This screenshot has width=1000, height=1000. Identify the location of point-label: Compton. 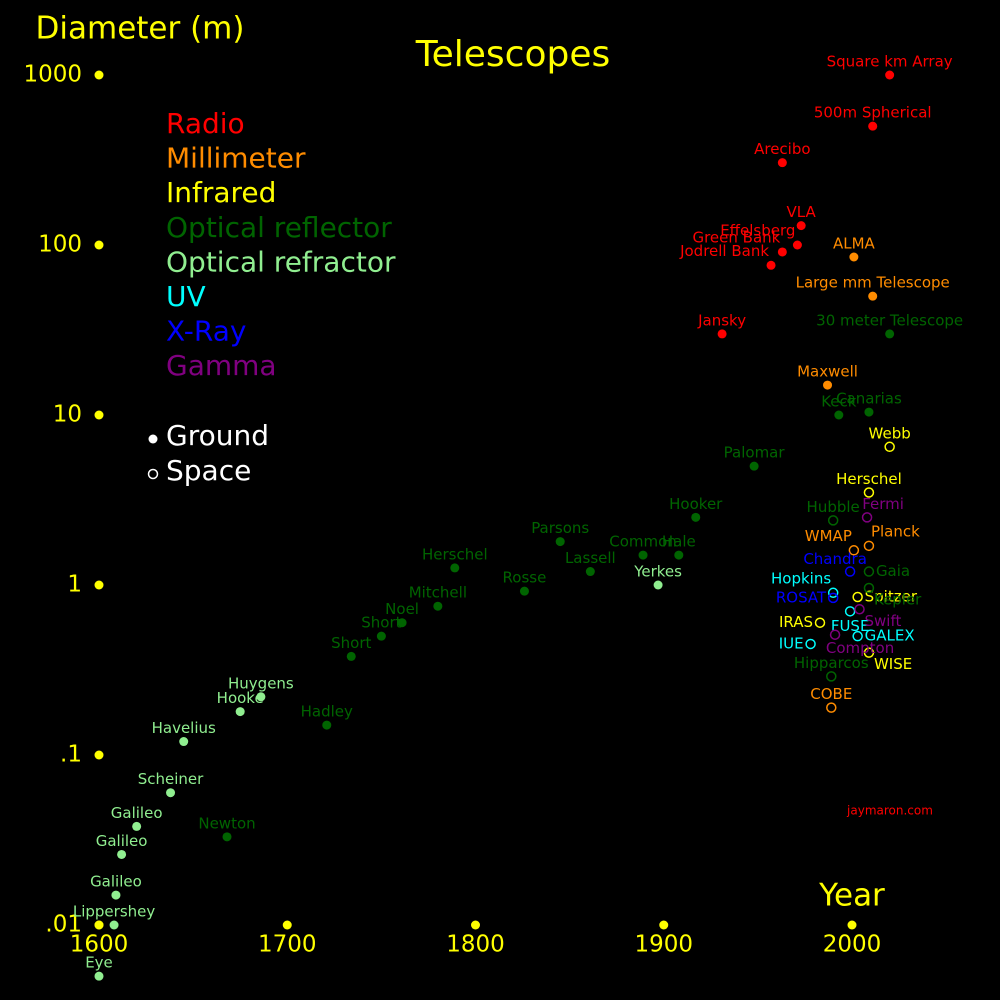
(860, 648).